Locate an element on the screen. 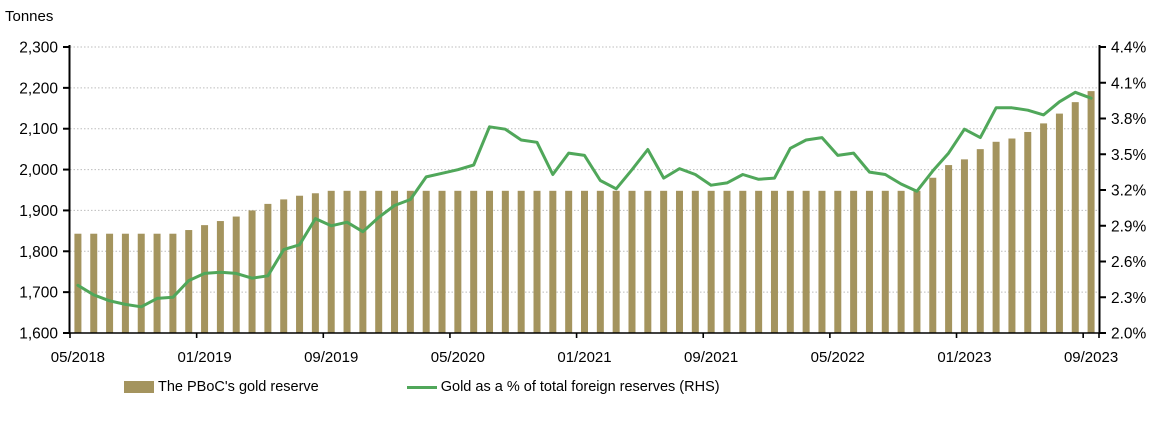  bar-08/2022 is located at coordinates (885, 261).